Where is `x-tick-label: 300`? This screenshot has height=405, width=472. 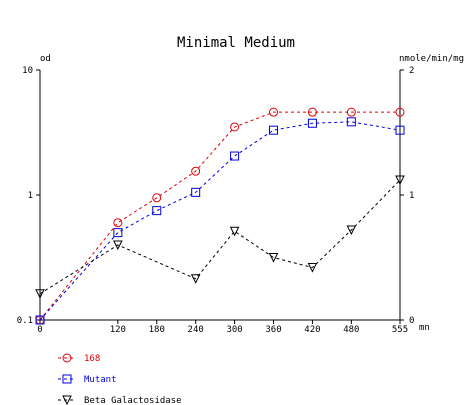 x-tick-label: 300 is located at coordinates (234, 330).